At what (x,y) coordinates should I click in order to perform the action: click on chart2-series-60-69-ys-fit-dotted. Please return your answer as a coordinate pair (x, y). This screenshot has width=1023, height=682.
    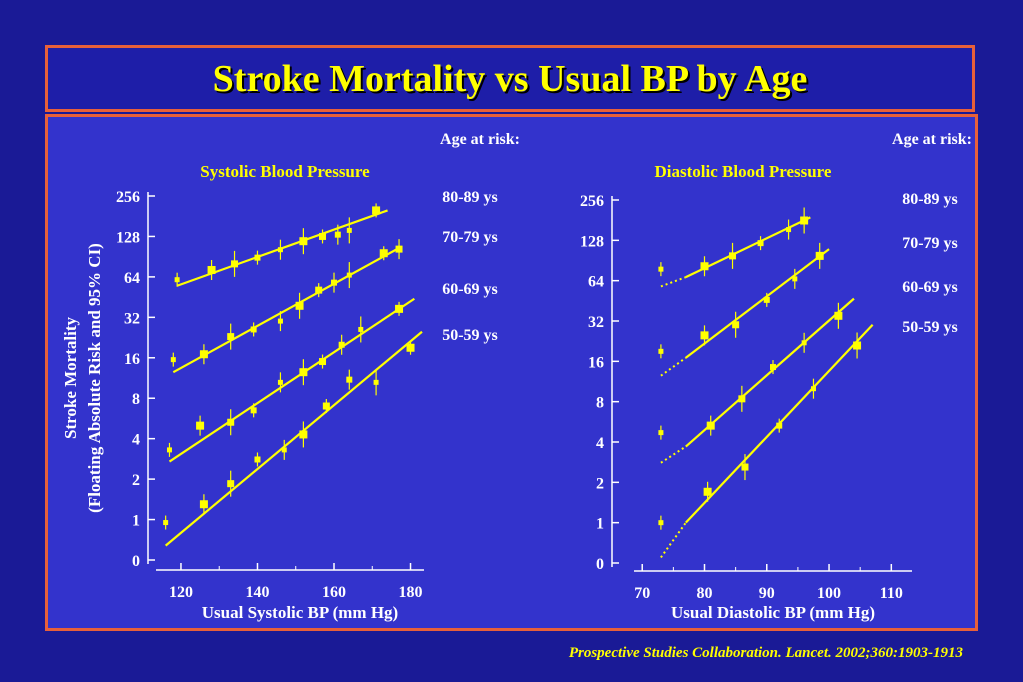
    Looking at the image, I should click on (673, 454).